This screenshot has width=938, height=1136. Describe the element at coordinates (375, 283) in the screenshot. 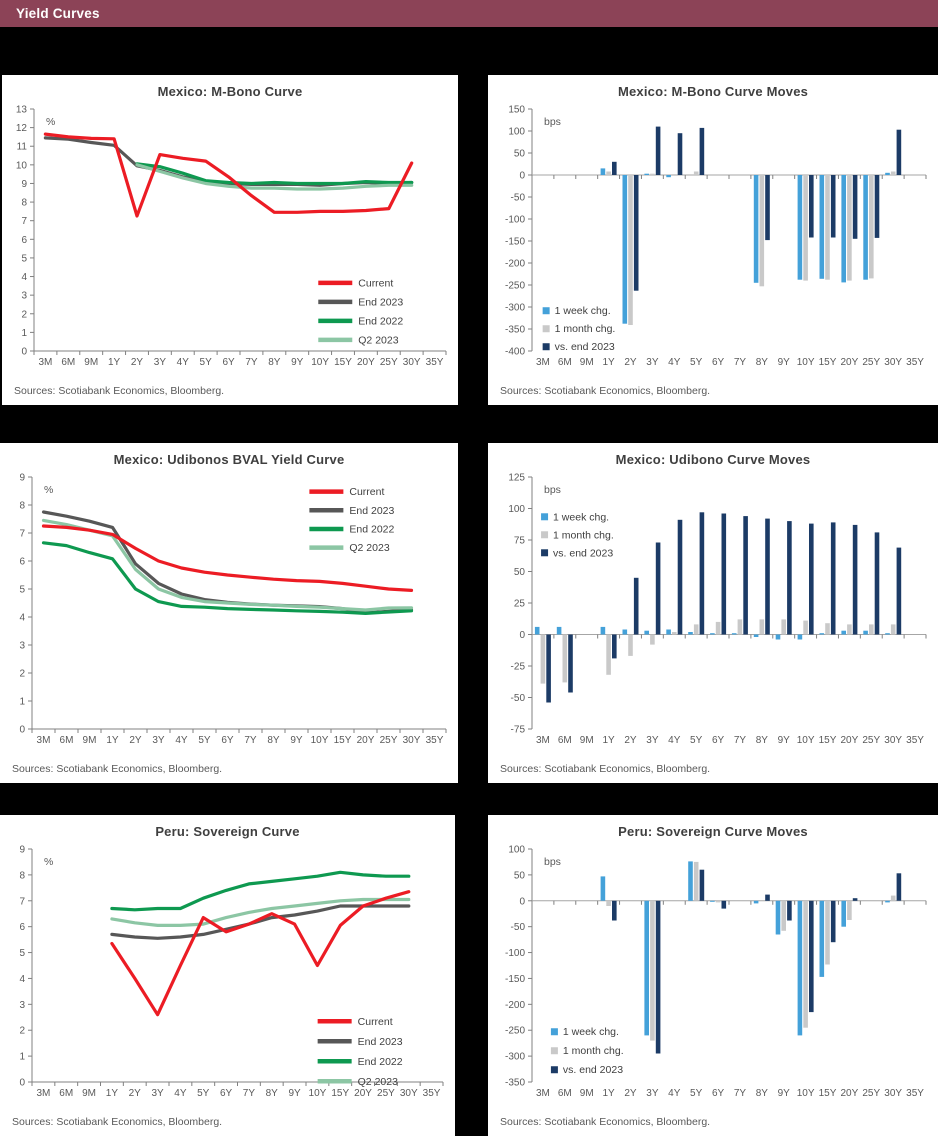

I see `svg-text: Current` at that location.